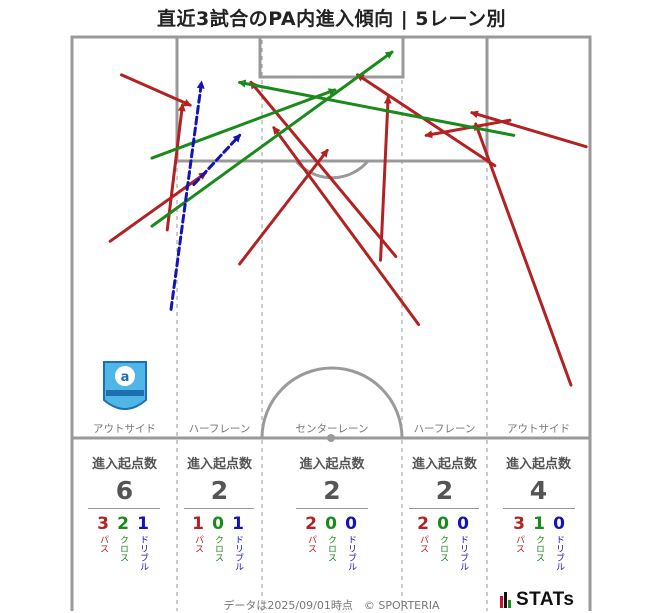 The height and width of the screenshot is (613, 663). What do you see at coordinates (123, 524) in the screenshot?
I see `lane-cross-count: 2` at bounding box center [123, 524].